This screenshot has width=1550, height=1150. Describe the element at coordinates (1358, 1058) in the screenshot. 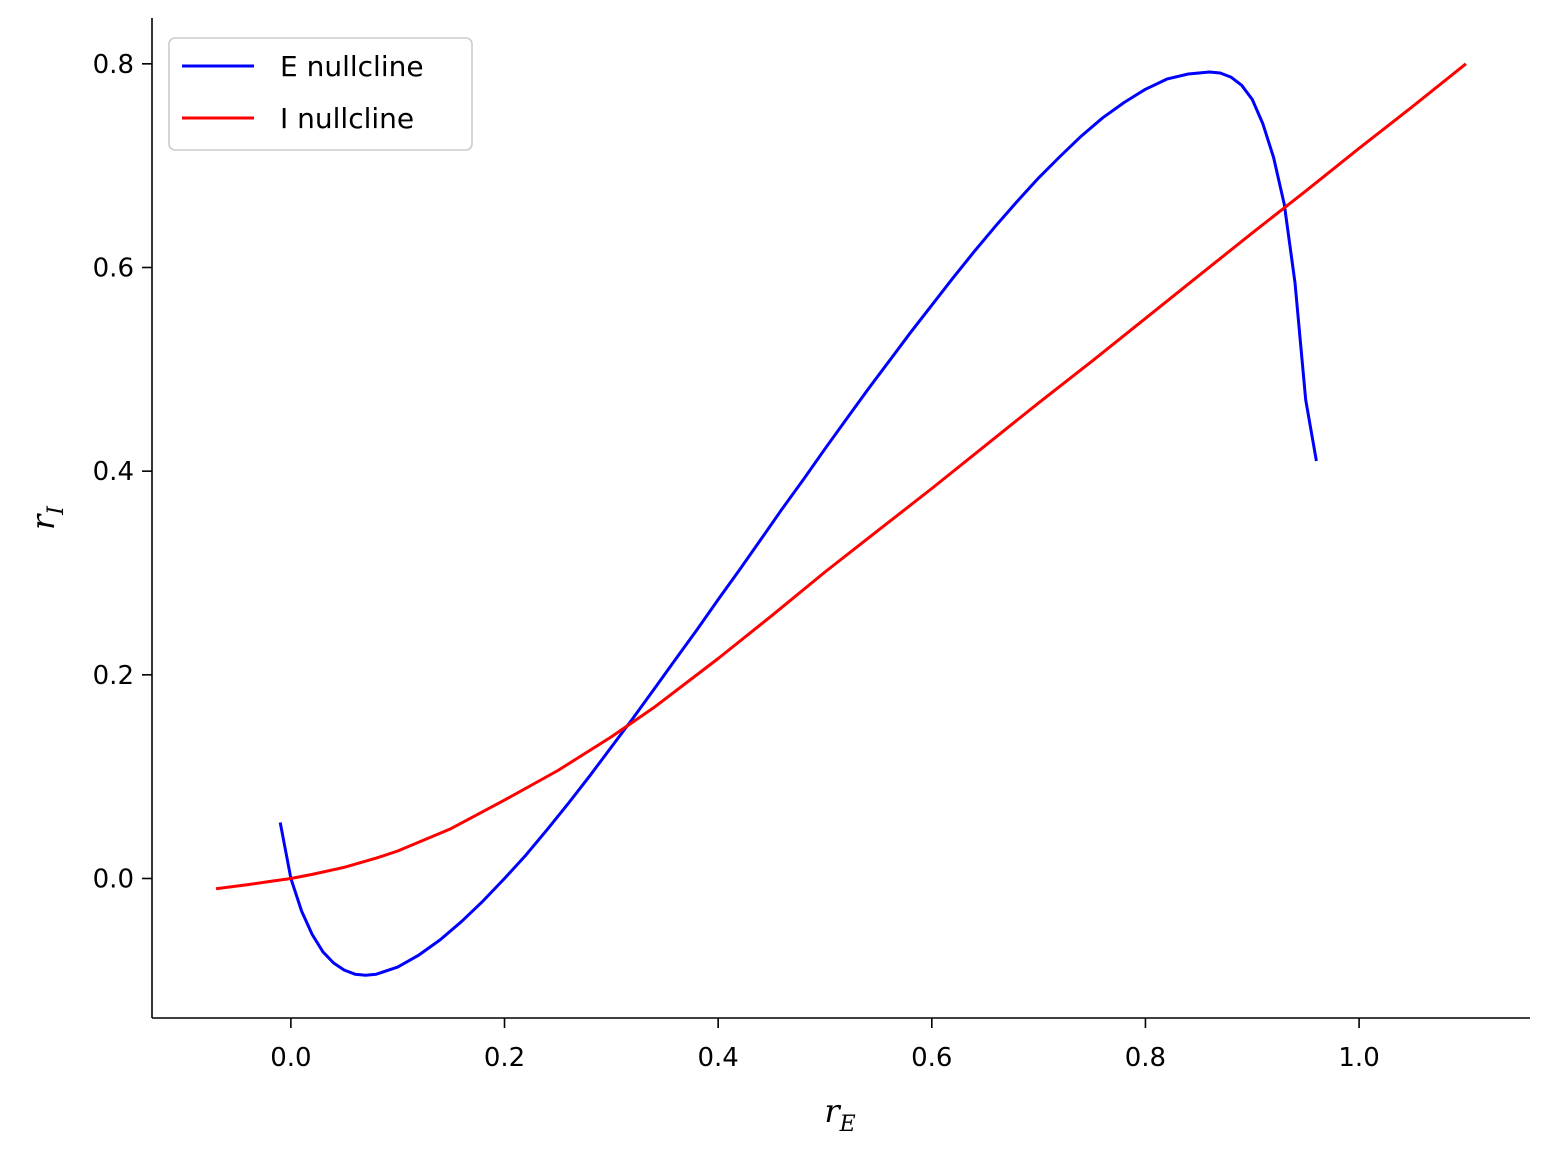

I see `x-tick-label: 1.0` at that location.